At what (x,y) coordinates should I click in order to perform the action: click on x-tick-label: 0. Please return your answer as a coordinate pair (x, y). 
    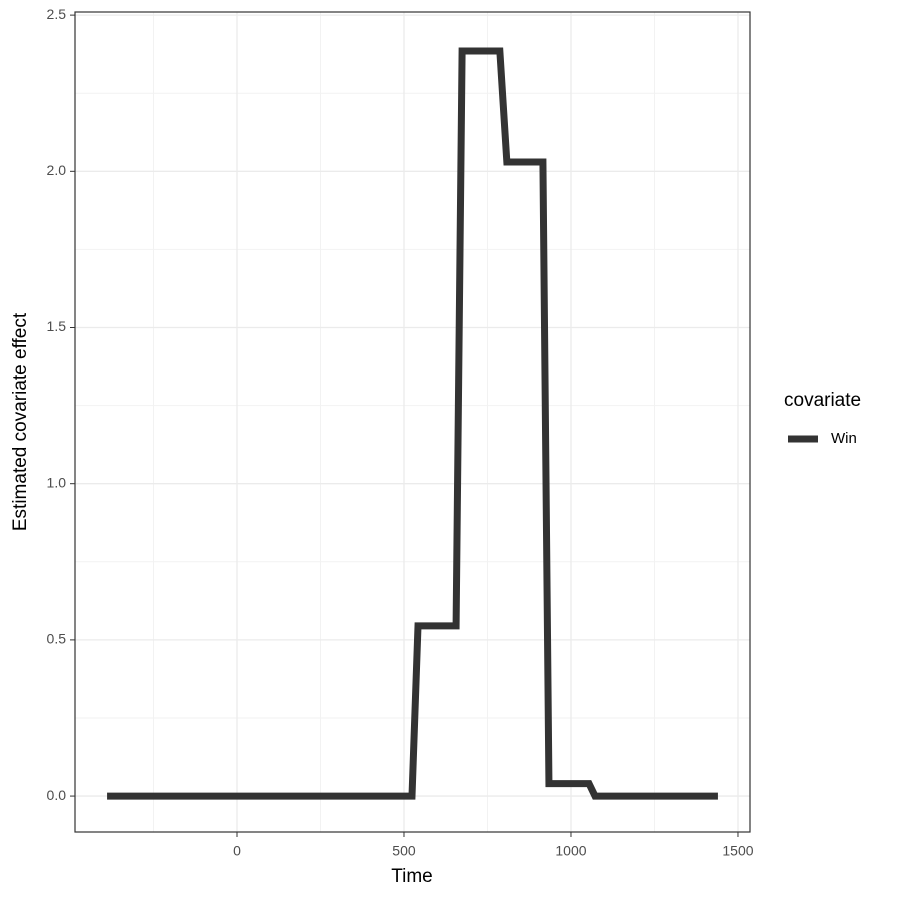
    Looking at the image, I should click on (237, 851).